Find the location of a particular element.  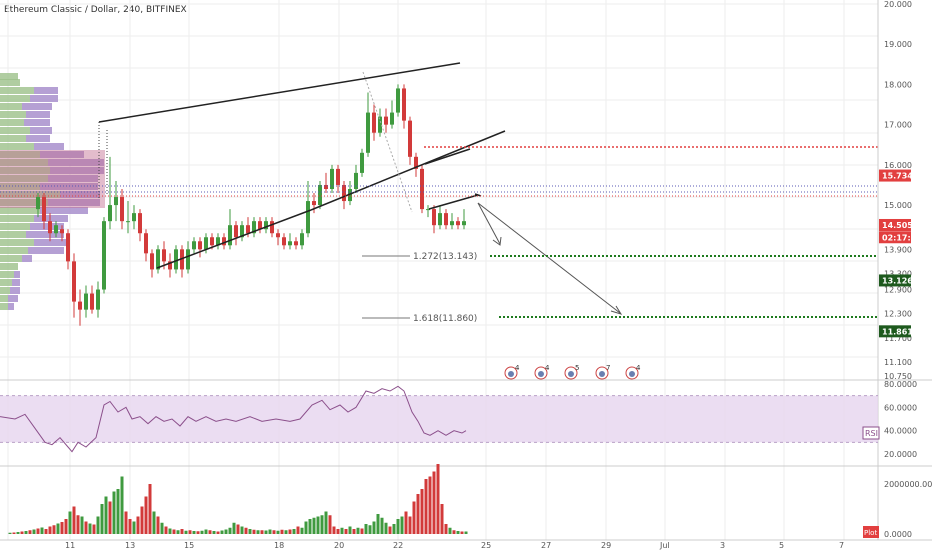

price-tick: 13.300 is located at coordinates (898, 273).